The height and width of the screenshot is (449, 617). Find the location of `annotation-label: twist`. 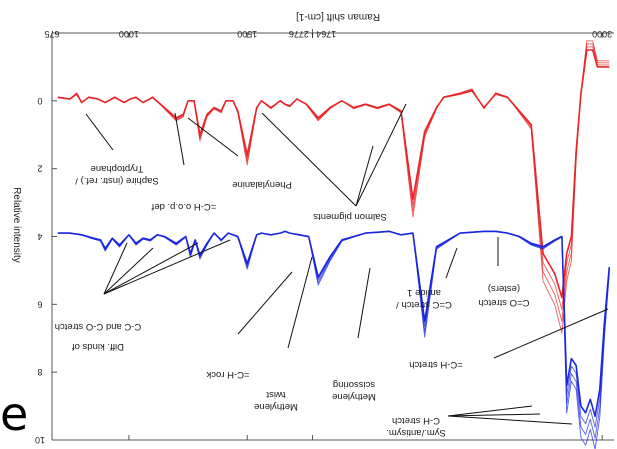

annotation-label: twist is located at coordinates (275, 394).